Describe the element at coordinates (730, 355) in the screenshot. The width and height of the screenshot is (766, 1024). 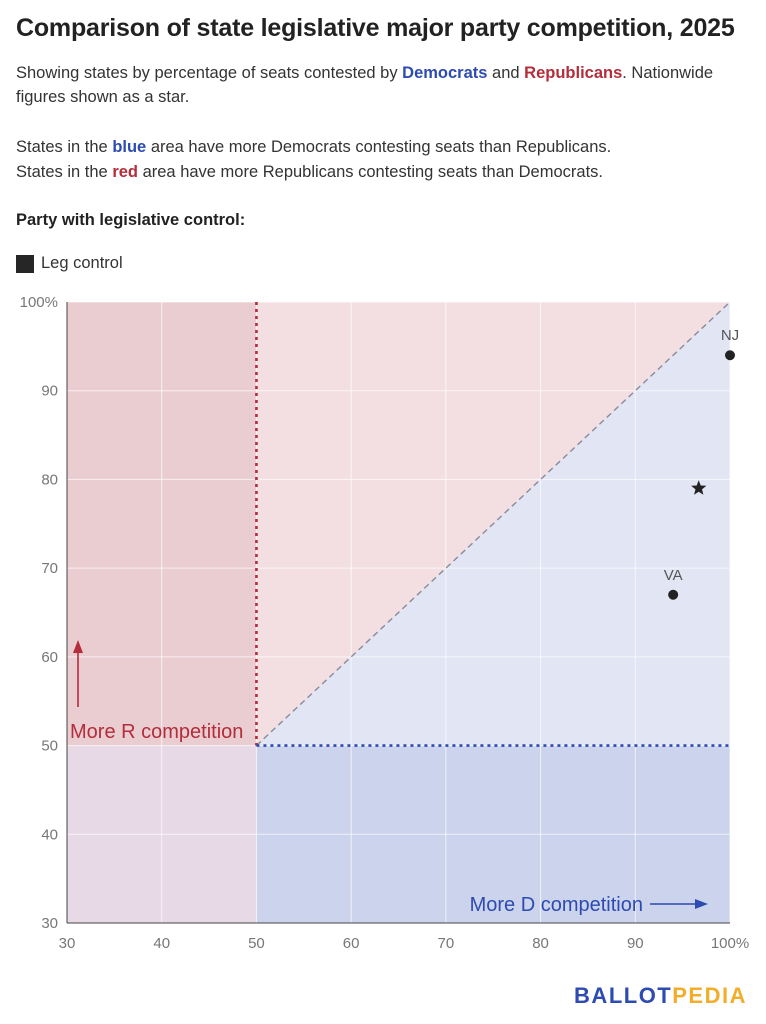
I see `state-point-nj` at that location.